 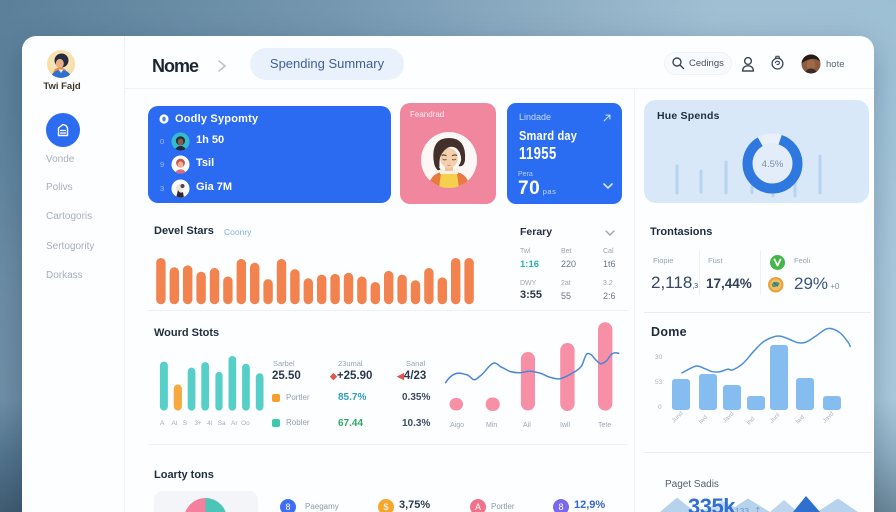 What do you see at coordinates (677, 417) in the screenshot?
I see `svg-text: Jund` at bounding box center [677, 417].